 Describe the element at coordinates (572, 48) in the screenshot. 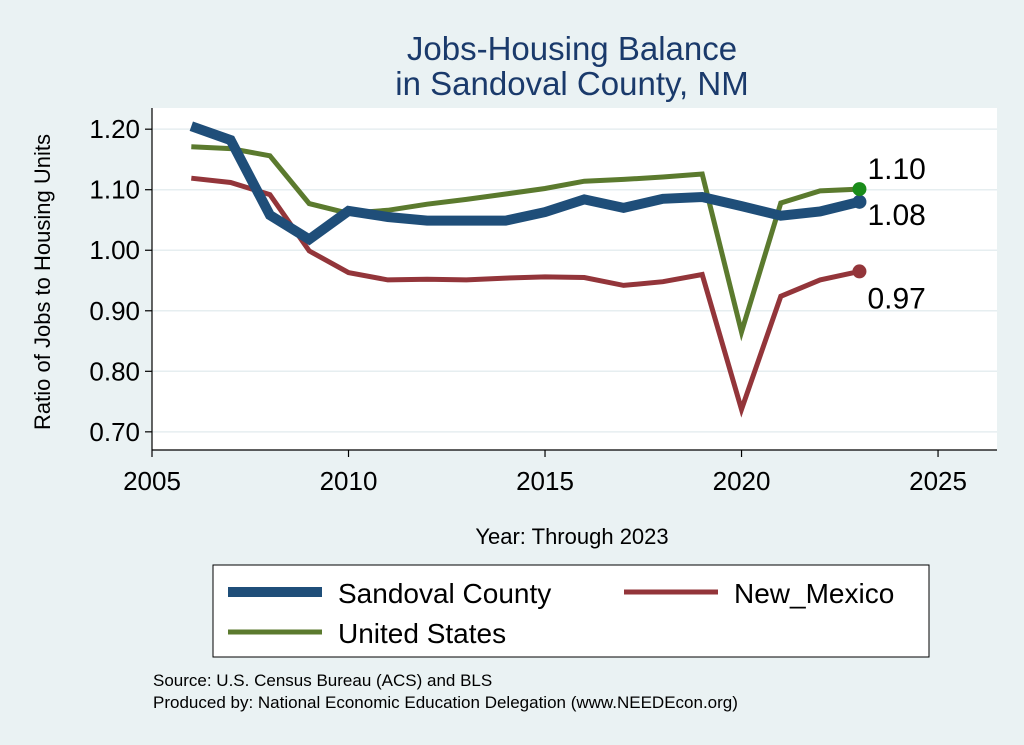

I see `chart-title: Jobs-Housing Balance` at that location.